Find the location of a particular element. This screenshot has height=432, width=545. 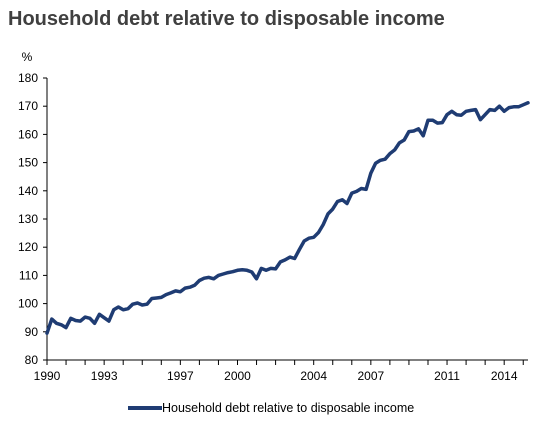

x-tick-label: 1997 is located at coordinates (180, 376).